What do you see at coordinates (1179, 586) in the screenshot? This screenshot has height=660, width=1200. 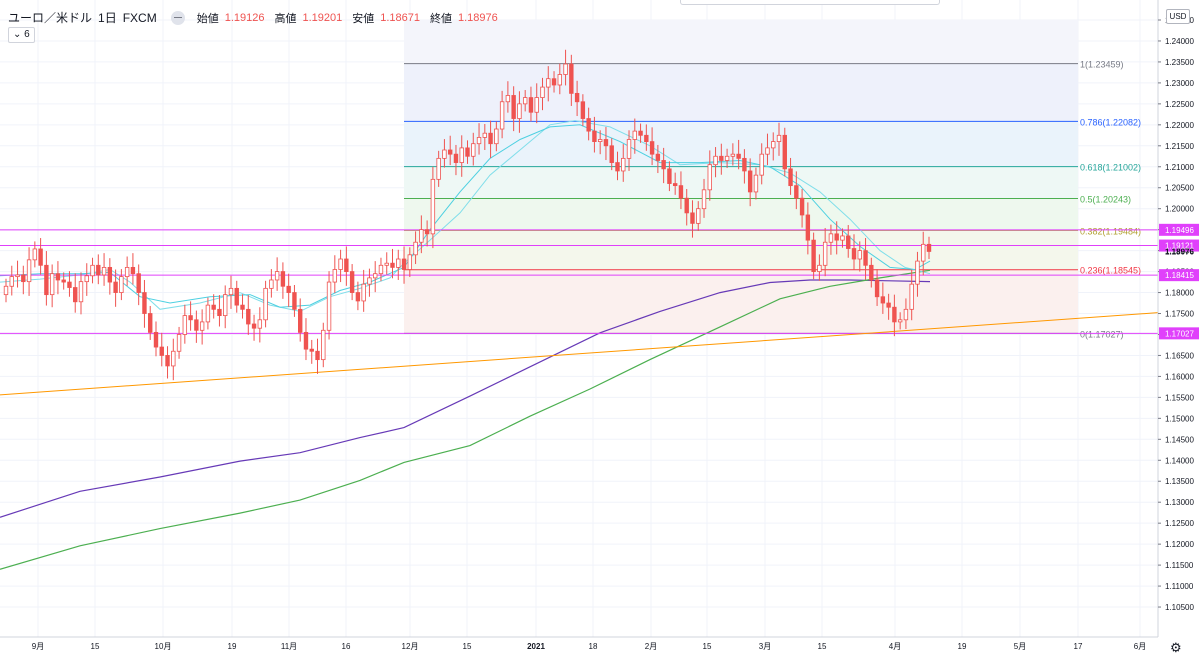 I see `price-tick-label: 1.11000` at bounding box center [1179, 586].